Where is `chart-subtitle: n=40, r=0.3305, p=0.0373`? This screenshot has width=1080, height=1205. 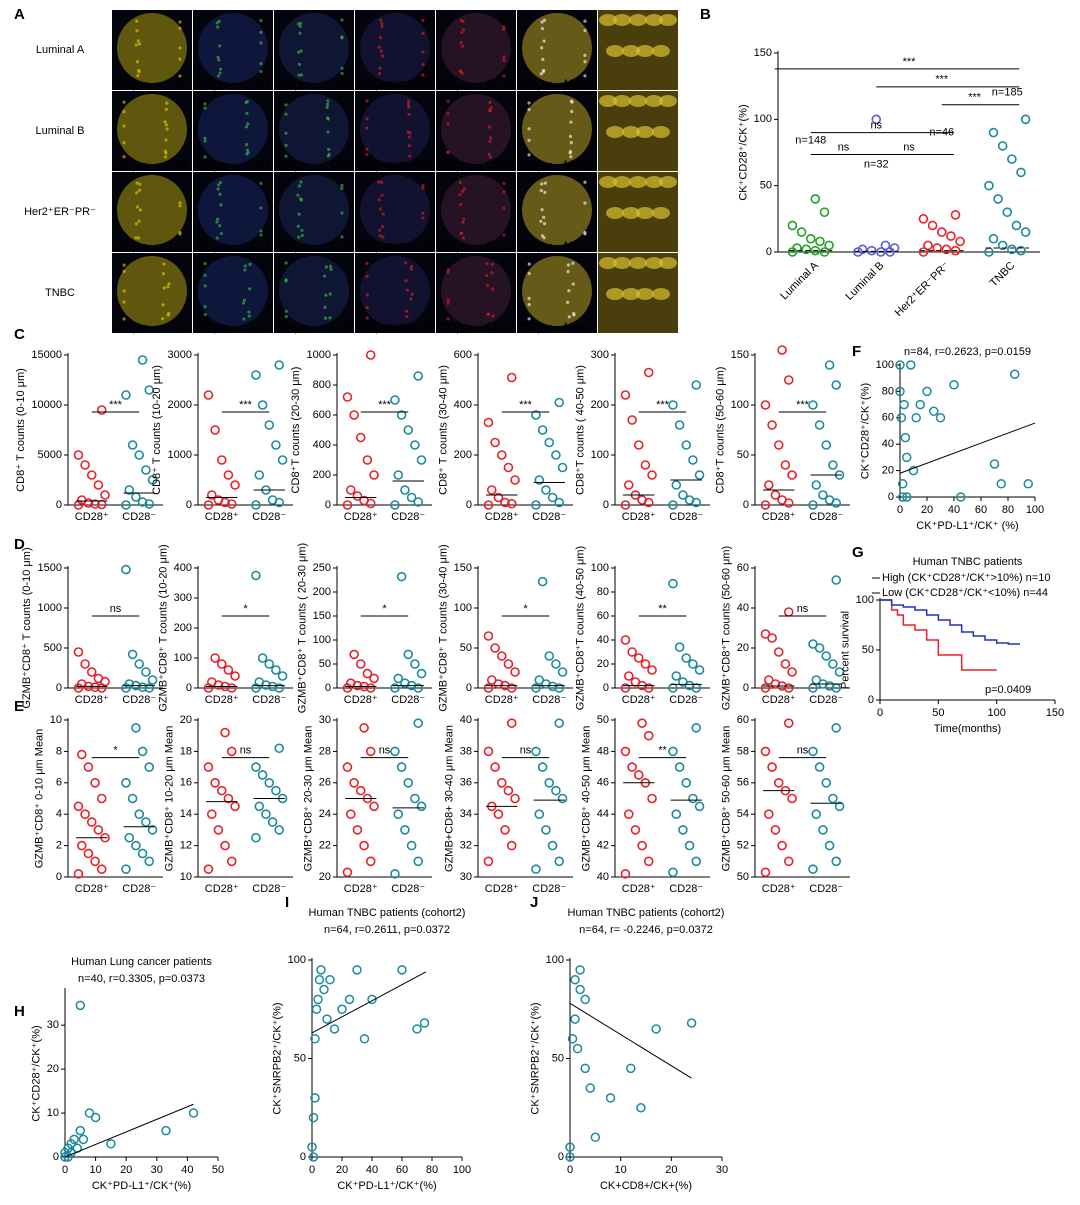 chart-subtitle: n=40, r=0.3305, p=0.0373 is located at coordinates (141, 979).